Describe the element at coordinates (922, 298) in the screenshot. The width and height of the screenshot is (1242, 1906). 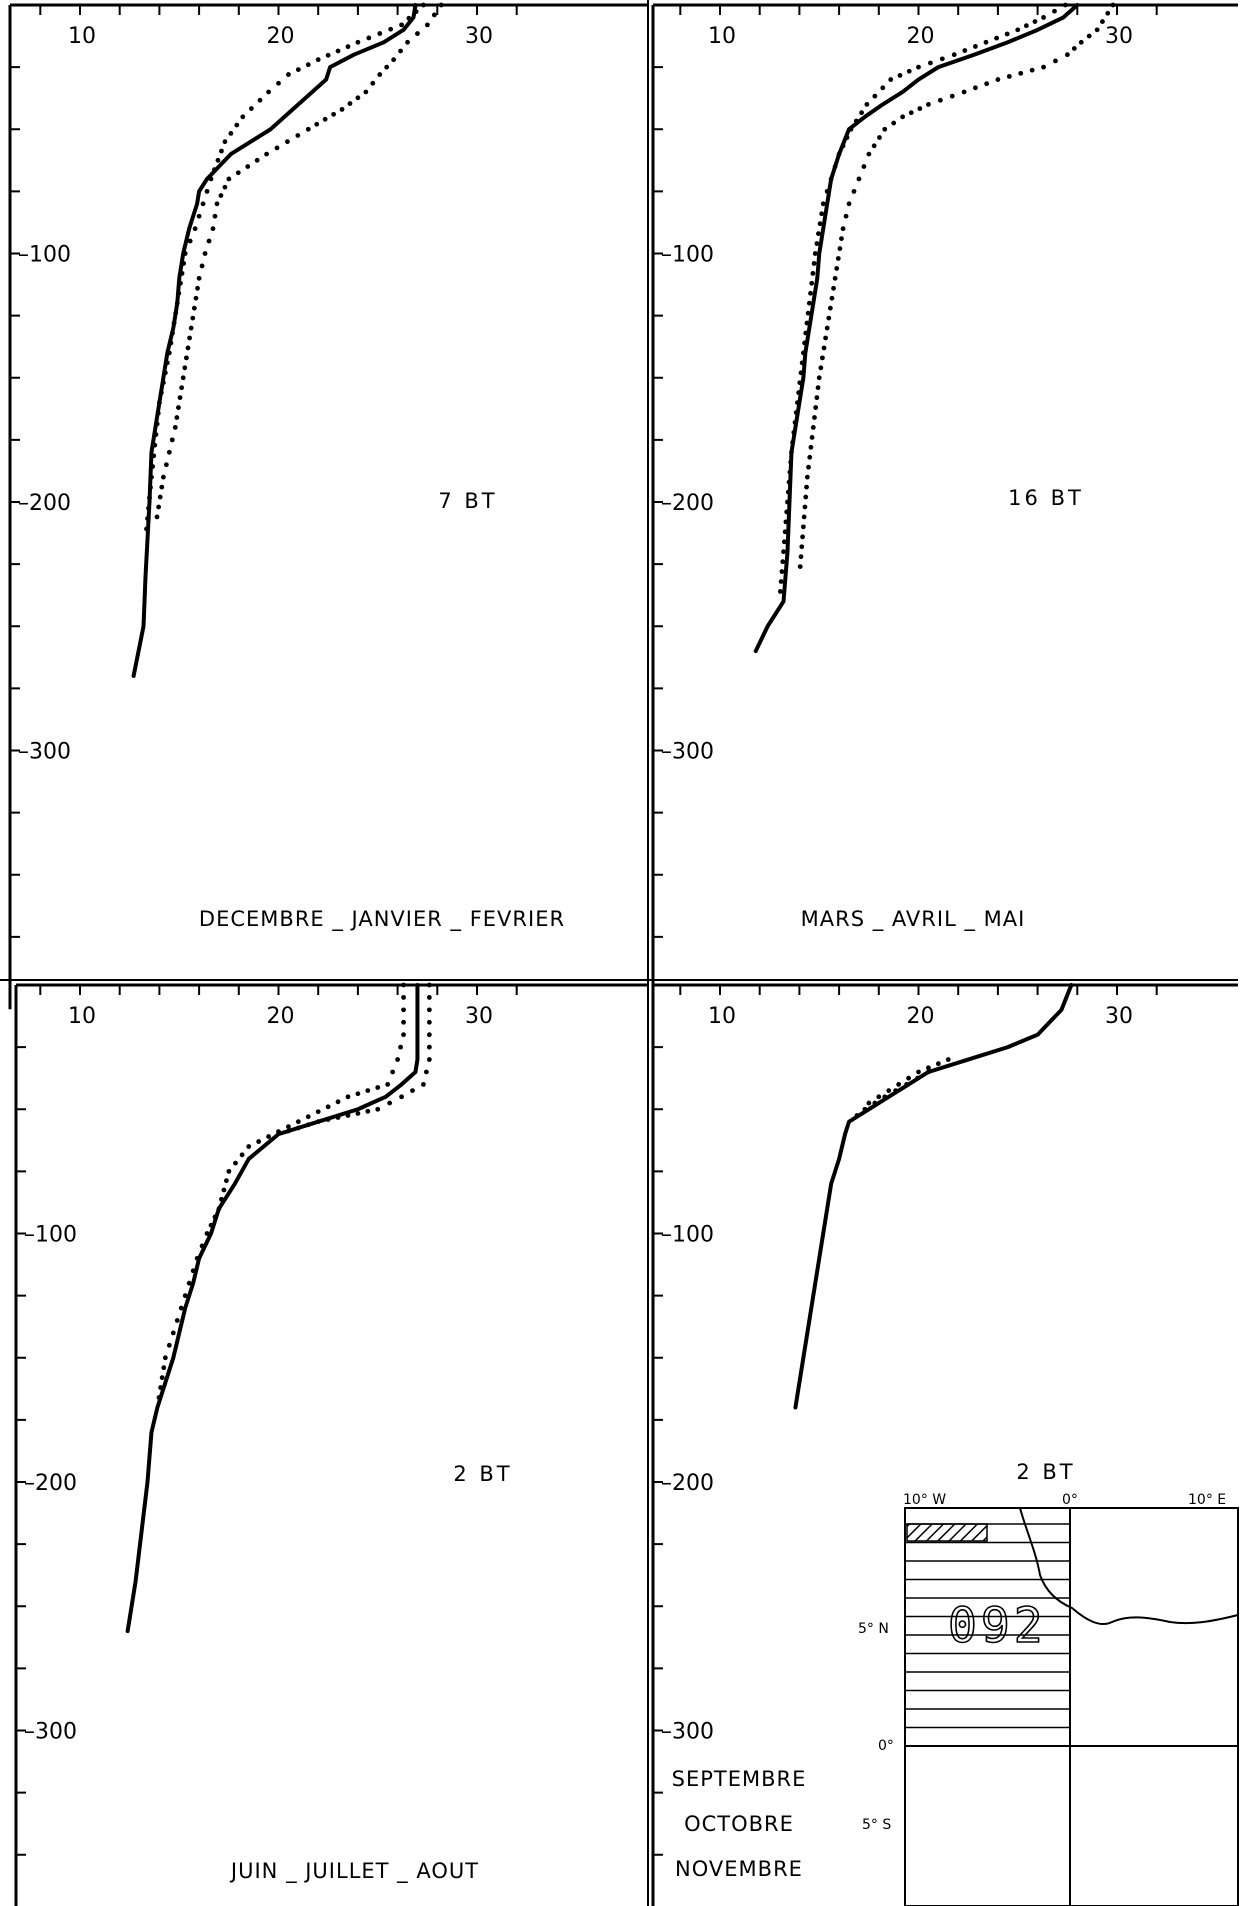
I see `lower-envelope-dots` at that location.